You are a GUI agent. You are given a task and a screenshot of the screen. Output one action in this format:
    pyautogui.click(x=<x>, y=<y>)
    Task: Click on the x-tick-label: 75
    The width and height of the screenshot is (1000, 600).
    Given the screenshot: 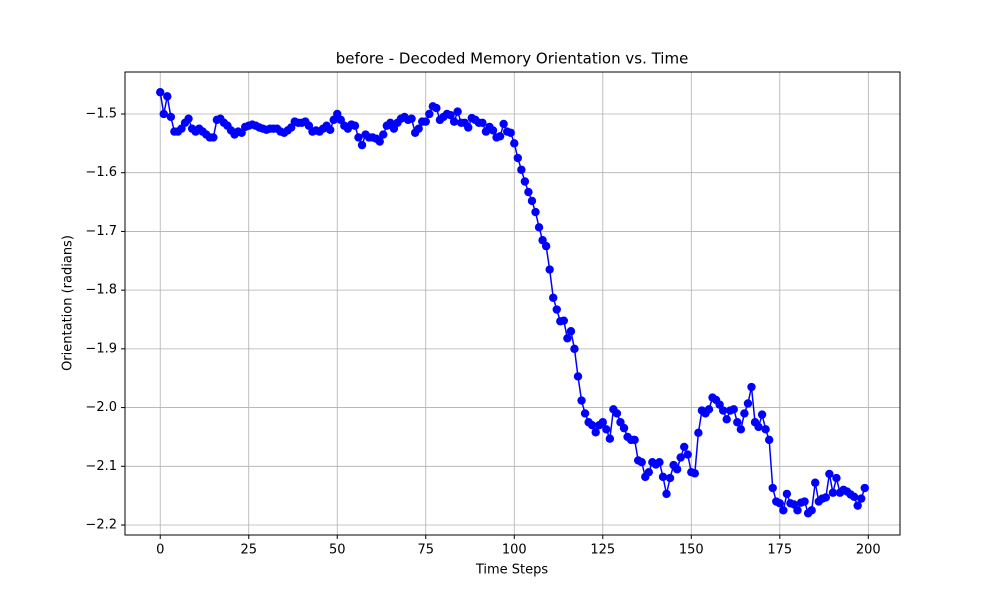 What is the action you would take?
    pyautogui.click(x=425, y=550)
    